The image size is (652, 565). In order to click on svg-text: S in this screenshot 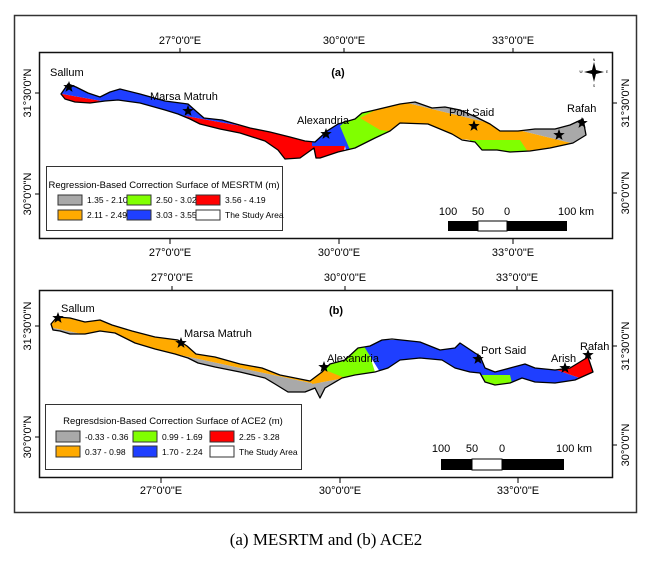, I will do `click(594, 86)`.